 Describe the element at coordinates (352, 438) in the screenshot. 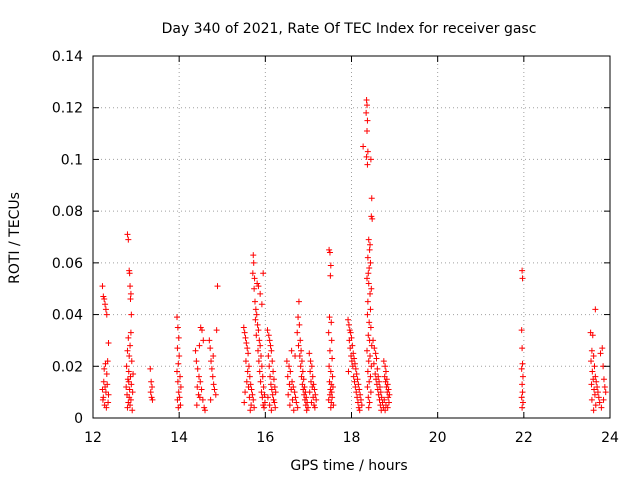

I see `x-tick-label: 18` at that location.